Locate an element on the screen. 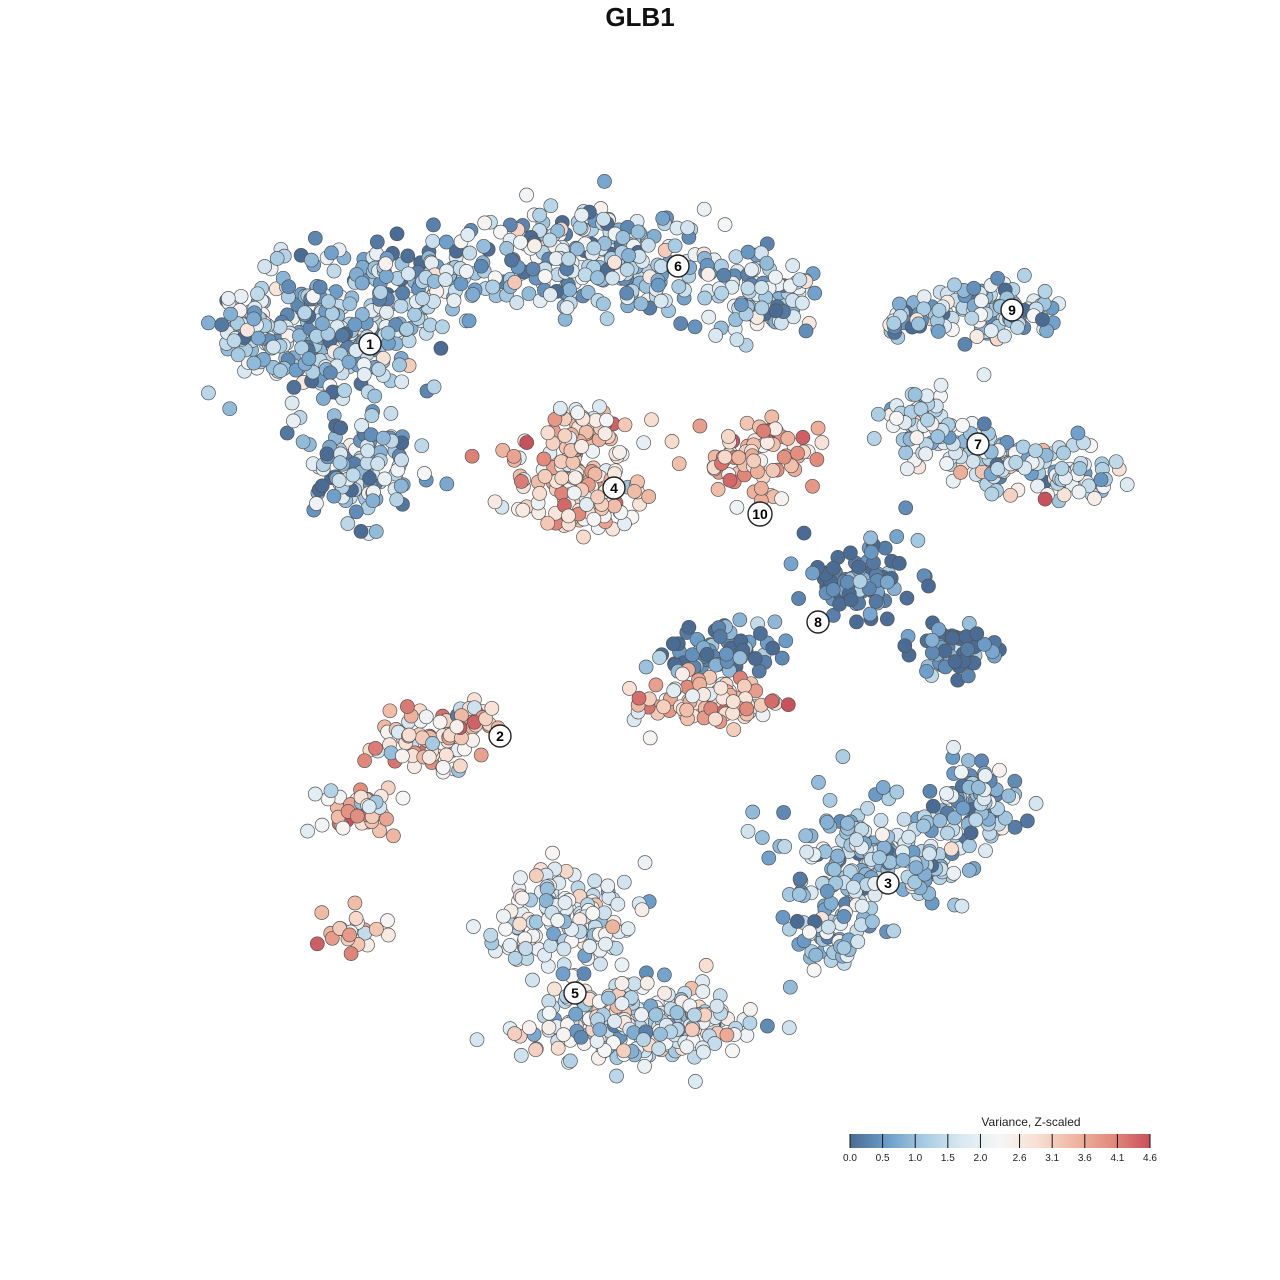  cluster-7-points is located at coordinates (1000, 441).